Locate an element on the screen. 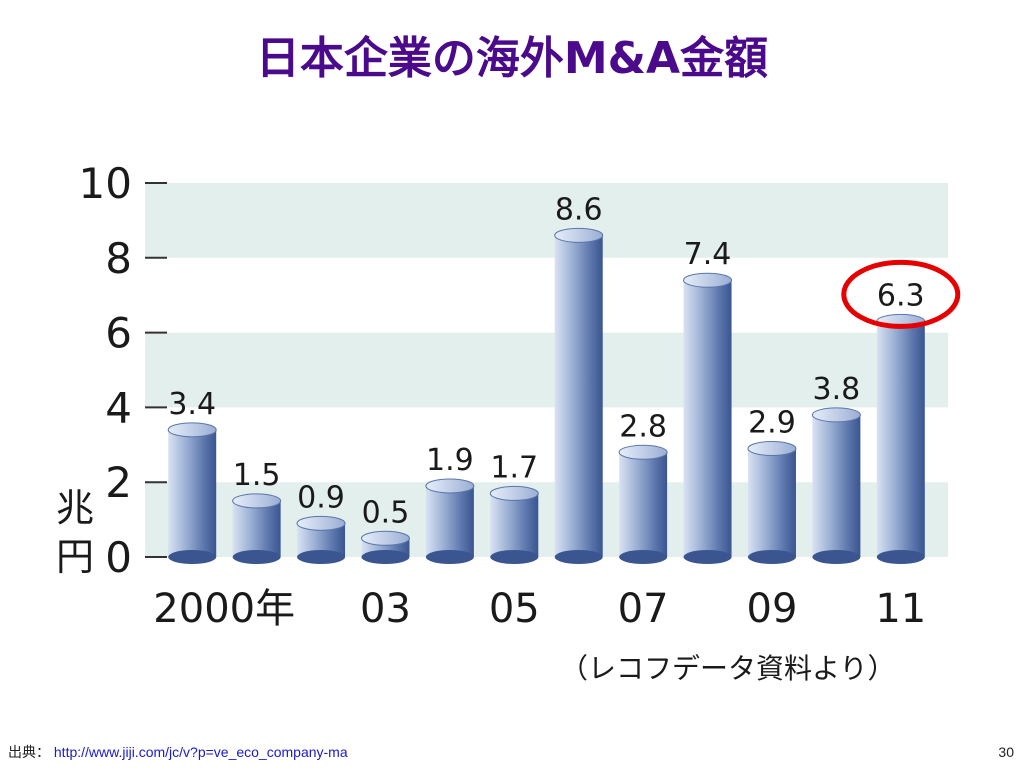 The image size is (1024, 768). bar-value-label: 2.9 is located at coordinates (772, 423).